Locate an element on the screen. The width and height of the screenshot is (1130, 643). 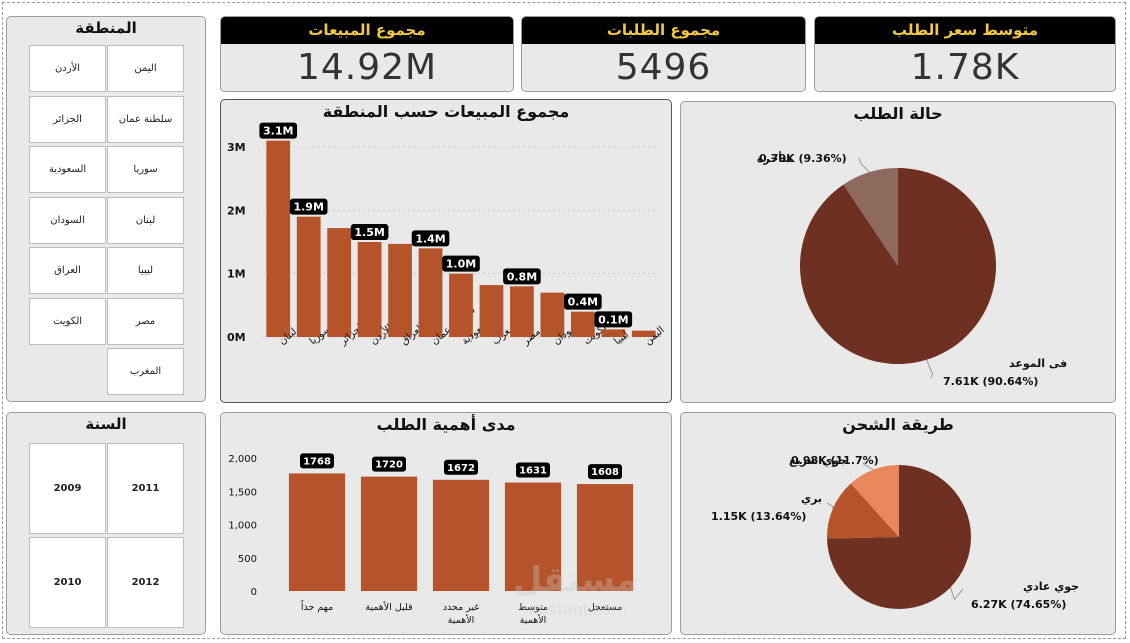
pie-label-value: 1.15K (13.64%) is located at coordinates (758, 516).